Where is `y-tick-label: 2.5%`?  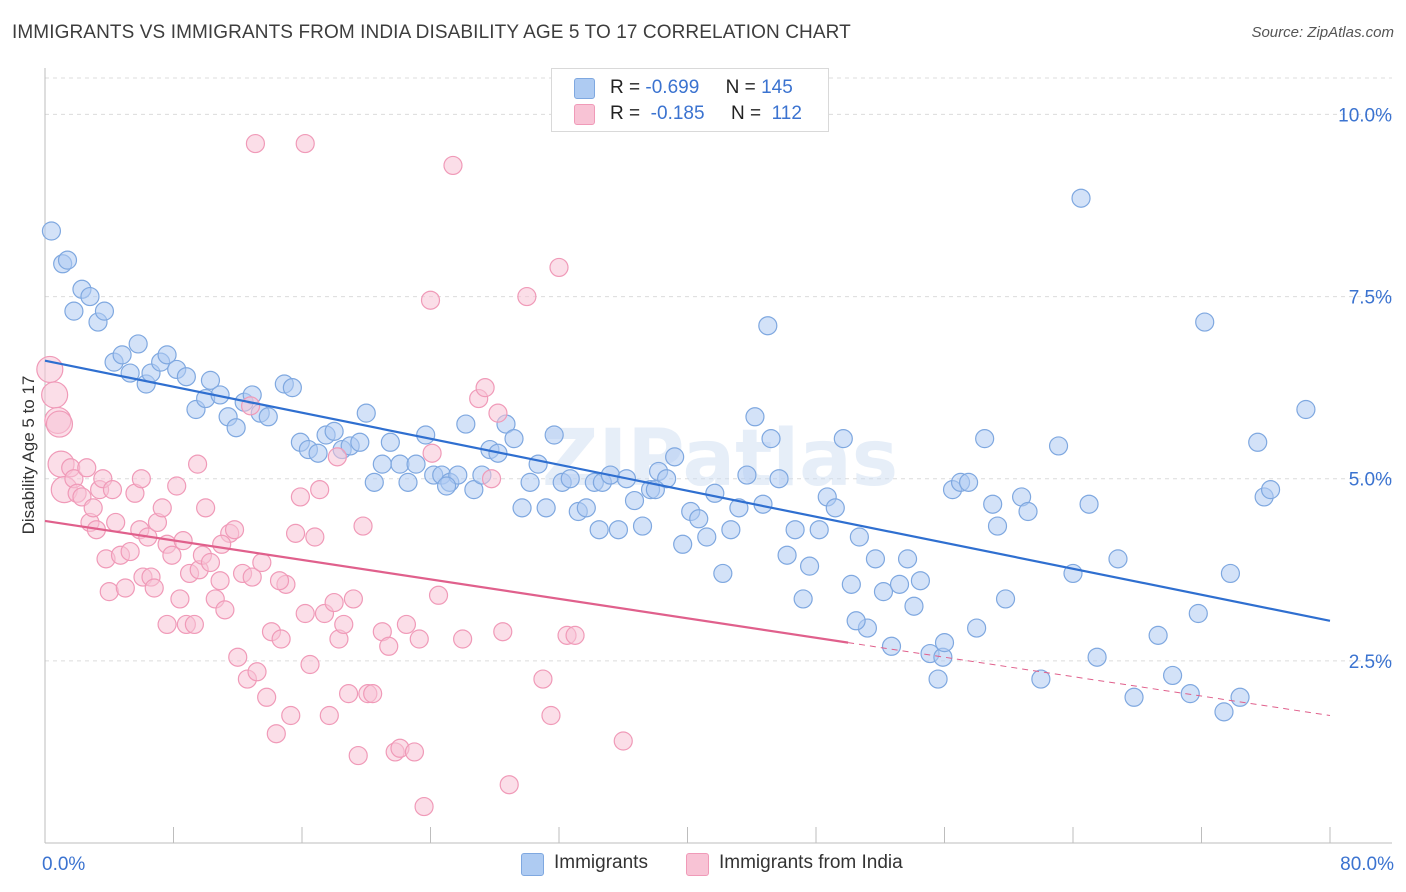
y-tick-label: 2.5% is located at coordinates (1370, 662).